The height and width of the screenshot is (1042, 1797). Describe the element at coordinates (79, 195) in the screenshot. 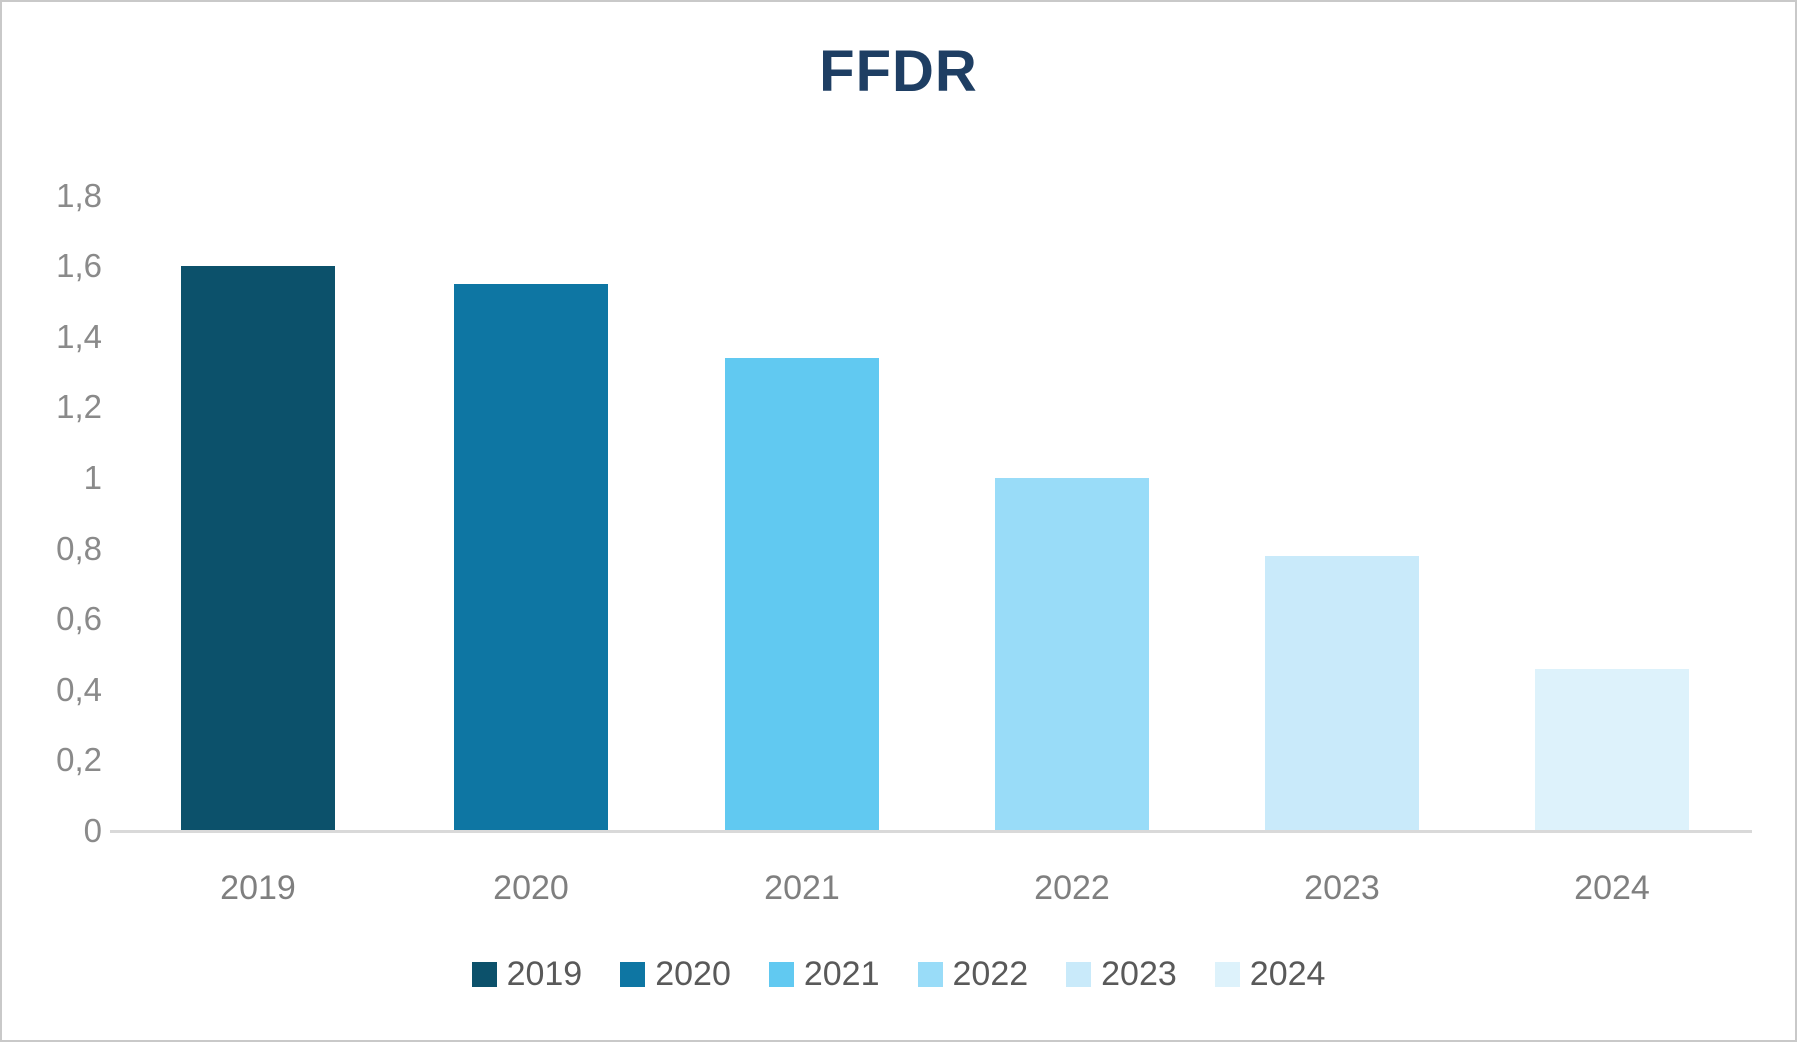

I see `y-tick-label: 1,8` at that location.